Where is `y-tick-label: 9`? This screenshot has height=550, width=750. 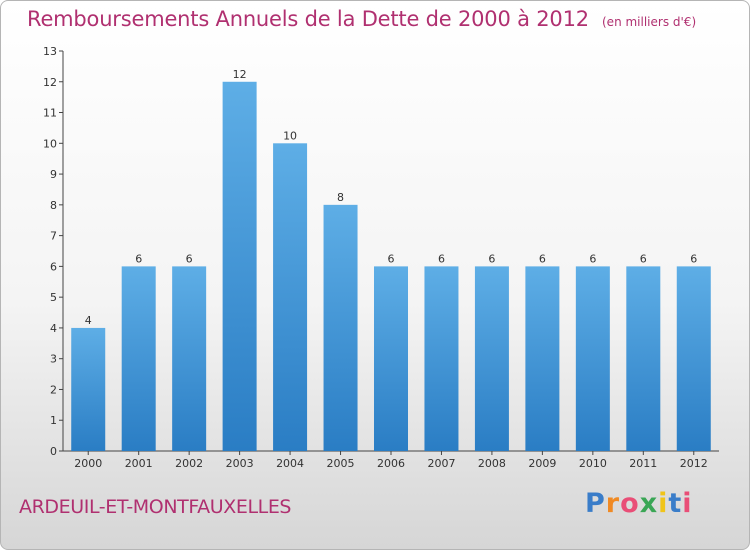 y-tick-label: 9 is located at coordinates (53, 174).